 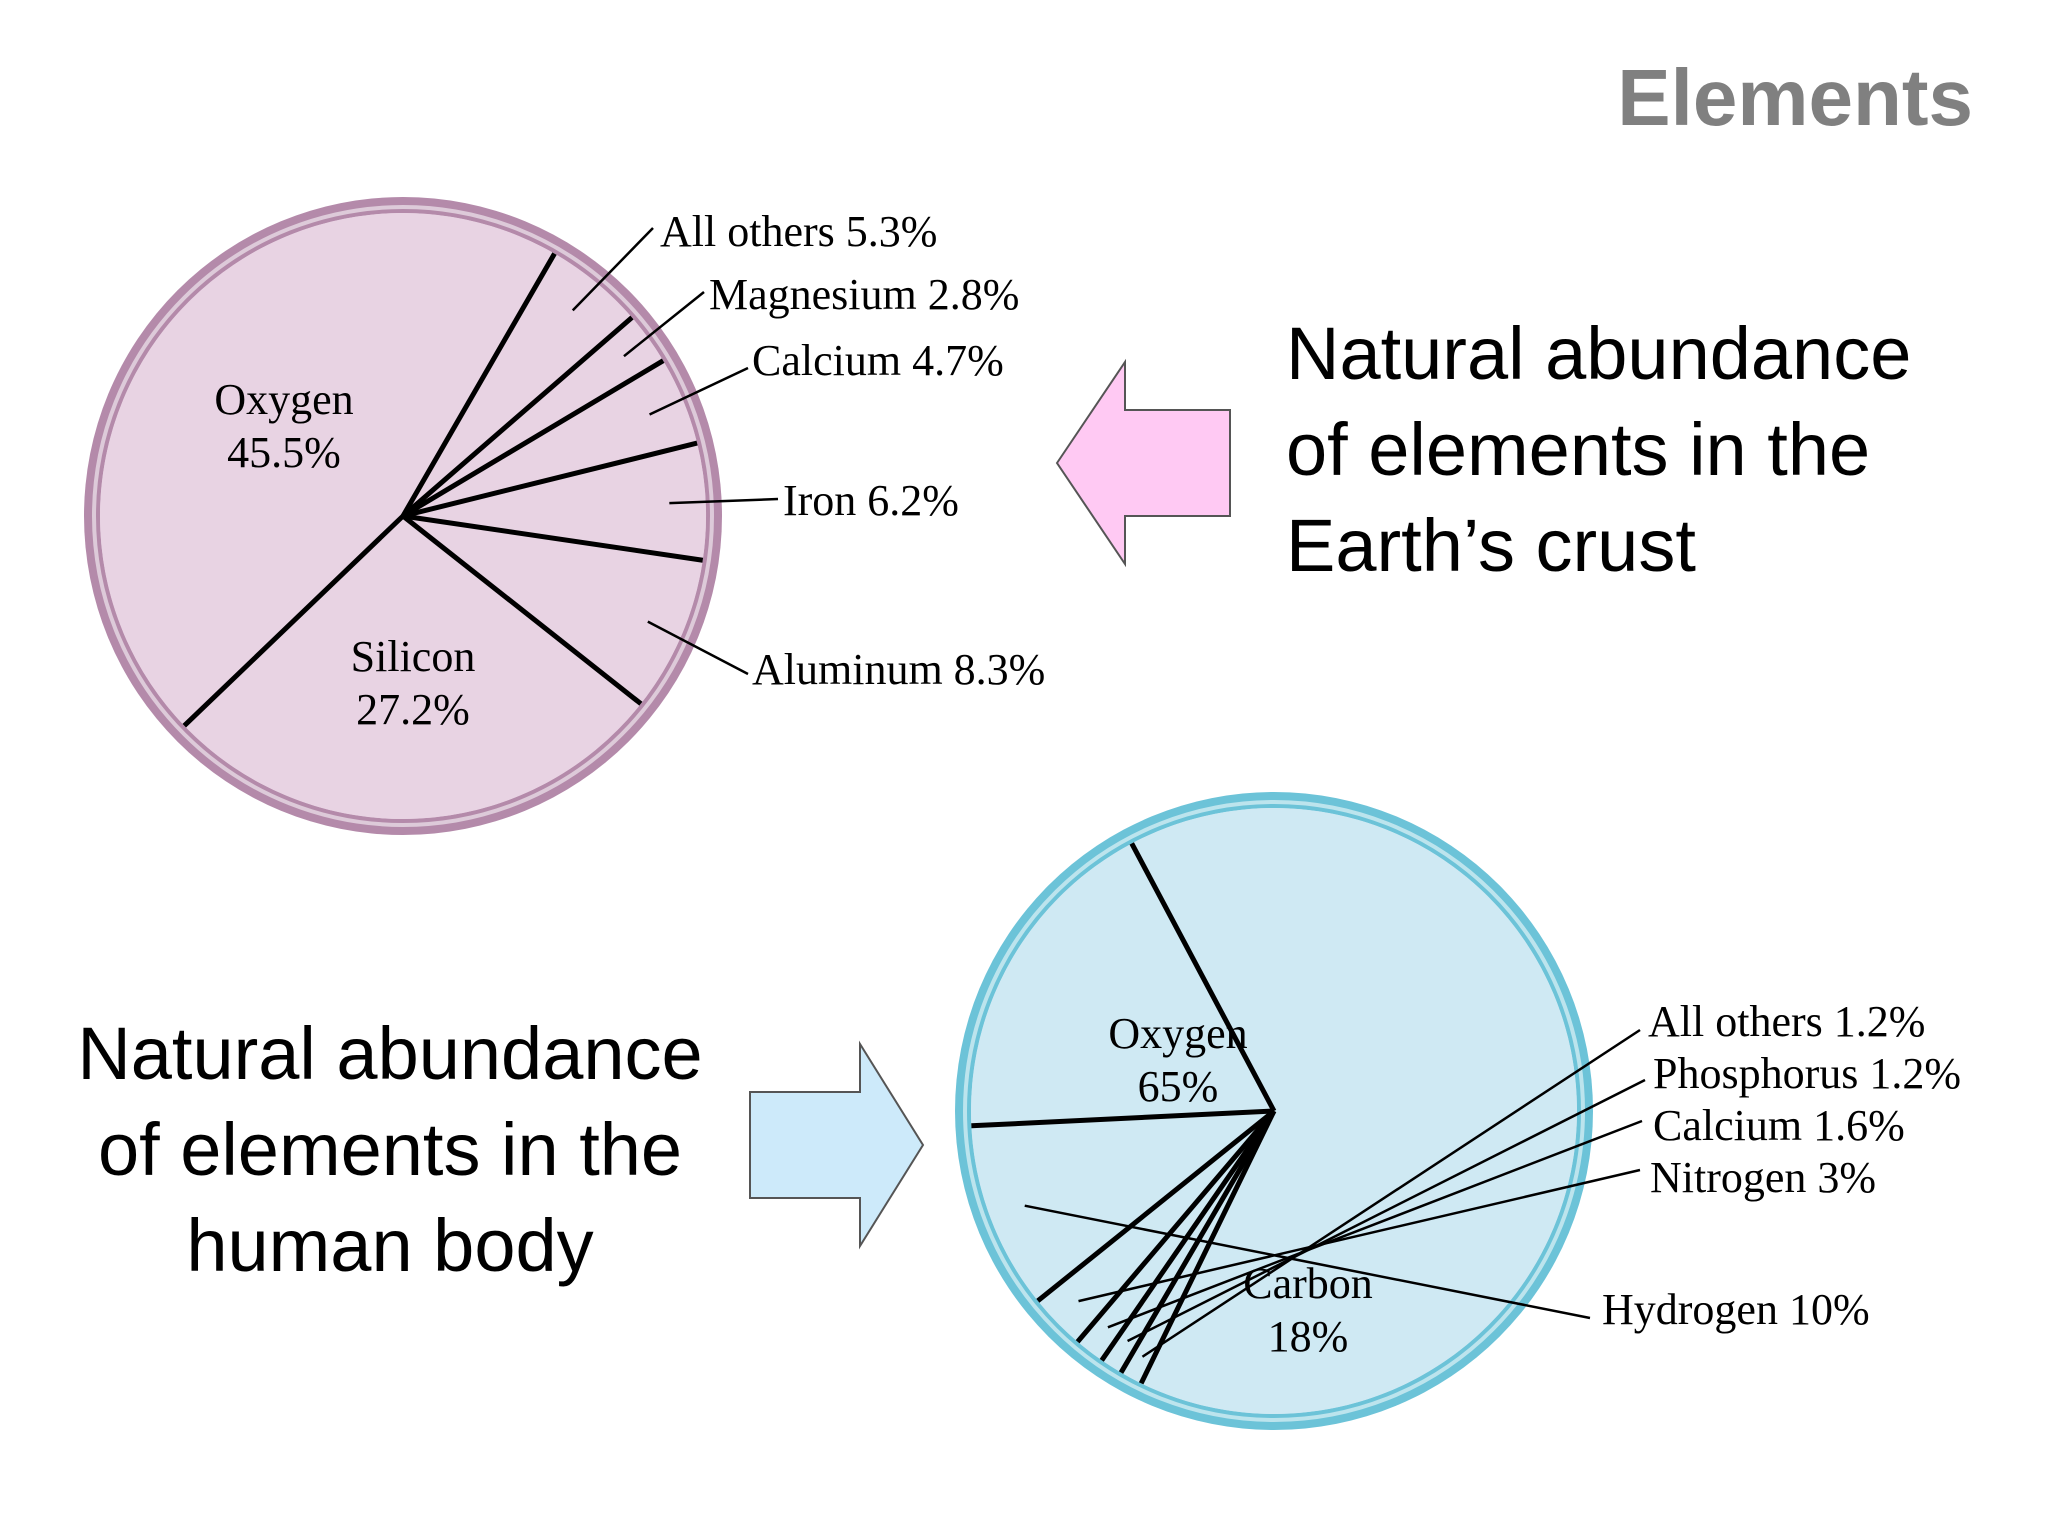 I want to click on pie-slice-calcium, so click(x=550, y=438).